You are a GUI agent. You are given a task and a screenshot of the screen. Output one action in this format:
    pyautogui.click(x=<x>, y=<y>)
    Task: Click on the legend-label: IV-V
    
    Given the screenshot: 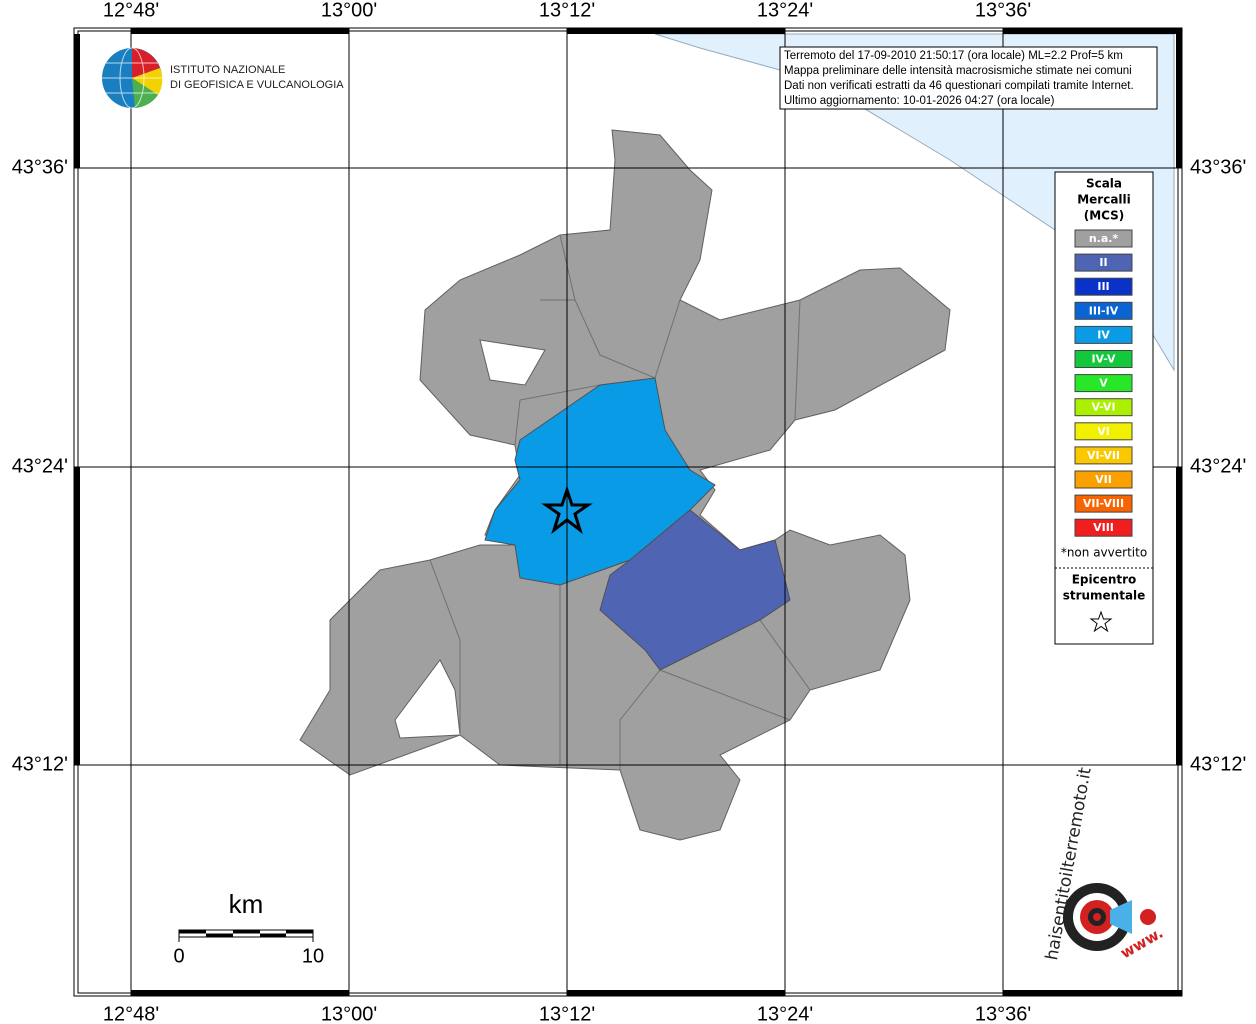 What is the action you would take?
    pyautogui.click(x=1103, y=359)
    